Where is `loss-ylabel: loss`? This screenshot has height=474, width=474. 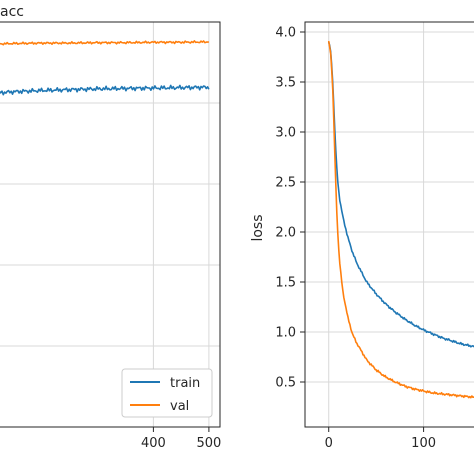 loss-ylabel: loss is located at coordinates (258, 227).